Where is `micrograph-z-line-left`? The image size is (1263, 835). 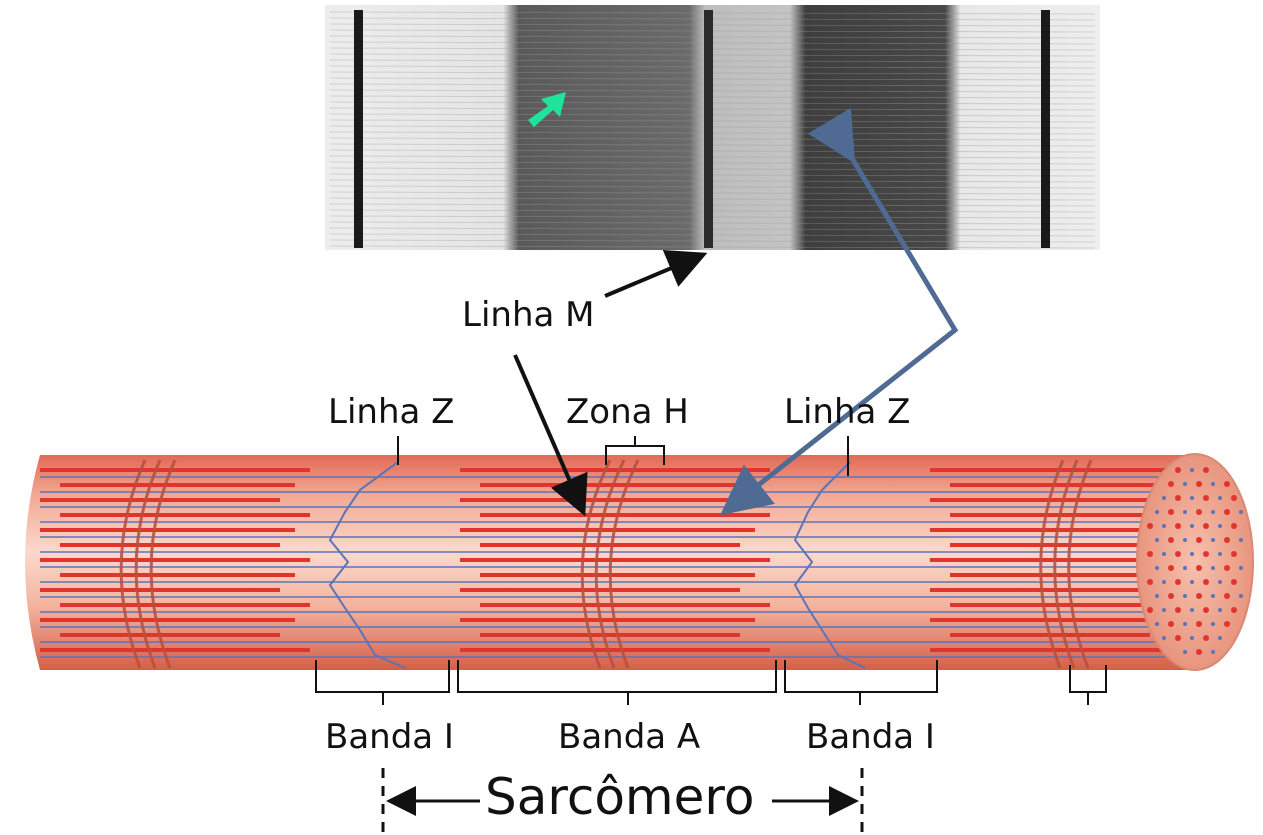 micrograph-z-line-left is located at coordinates (358, 129).